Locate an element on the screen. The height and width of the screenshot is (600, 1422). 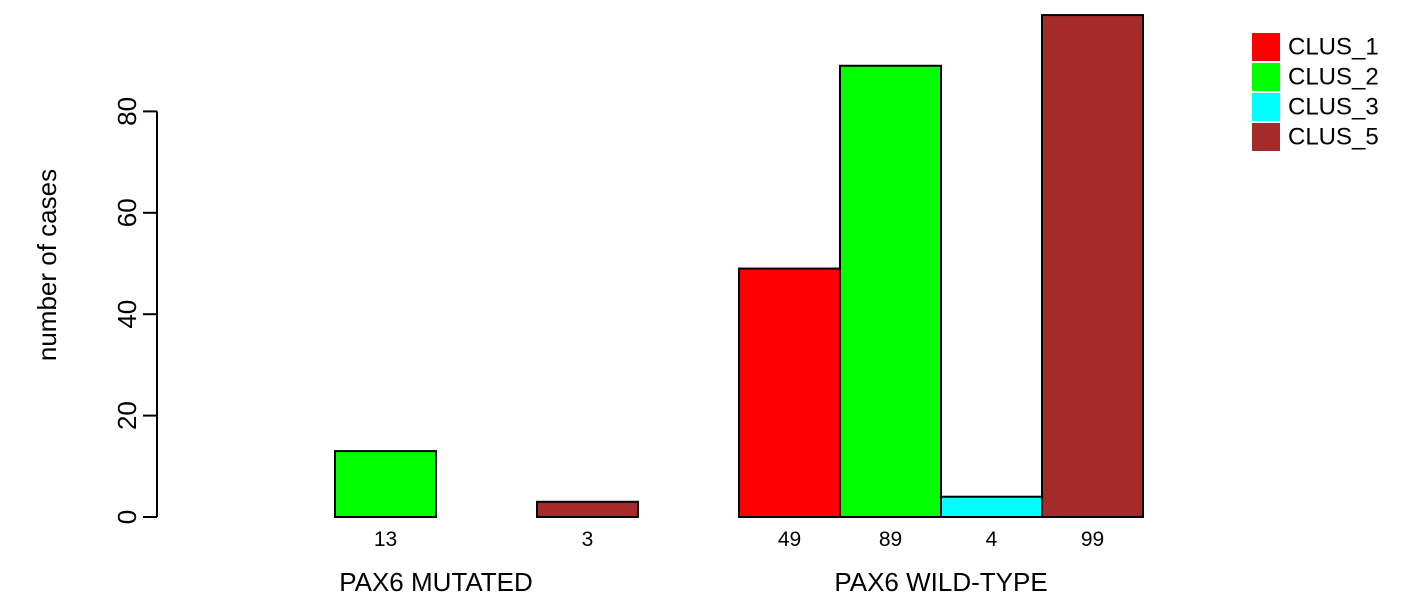
y-tick-label: 60 is located at coordinates (127, 212).